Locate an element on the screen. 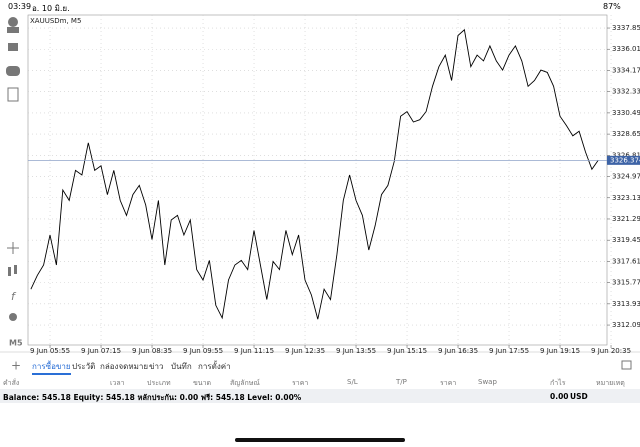 The height and width of the screenshot is (447, 640). tab: กล่องจดหมาย is located at coordinates (124, 366).